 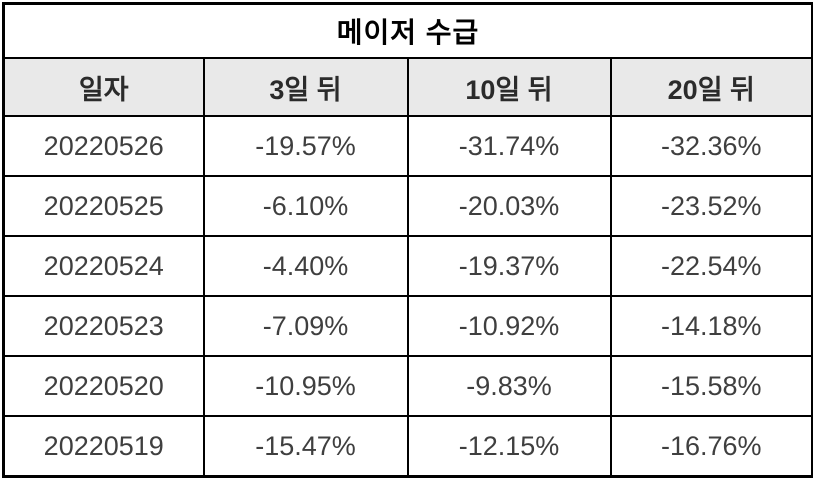 What do you see at coordinates (103, 446) in the screenshot?
I see `date-cell: 20220519` at bounding box center [103, 446].